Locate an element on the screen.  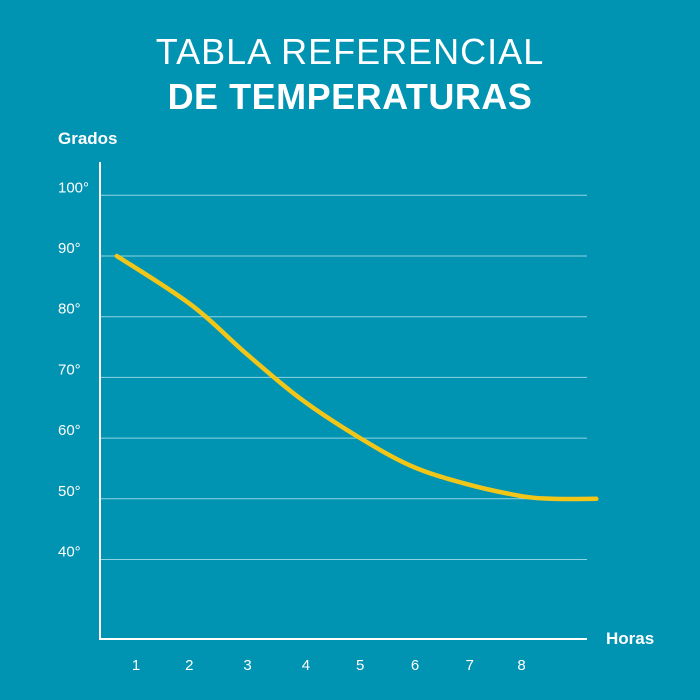
title-line-2: DE TEMPERATURAS is located at coordinates (350, 96).